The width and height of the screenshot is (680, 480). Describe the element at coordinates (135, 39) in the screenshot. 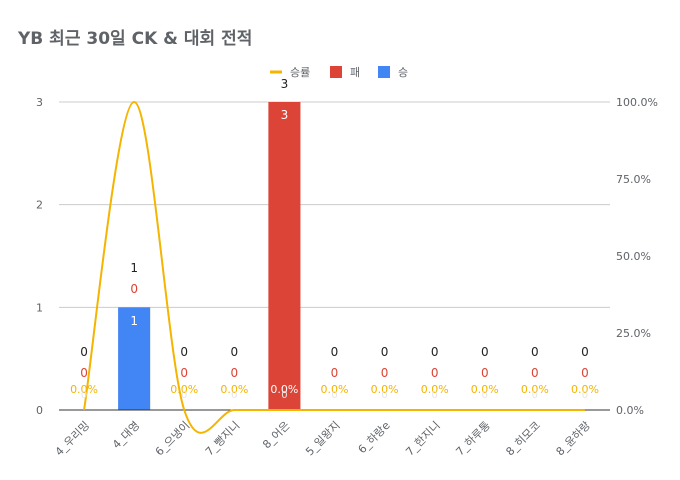

I see `chart-title: YB 최근 30일 CK & 대회 전적` at that location.